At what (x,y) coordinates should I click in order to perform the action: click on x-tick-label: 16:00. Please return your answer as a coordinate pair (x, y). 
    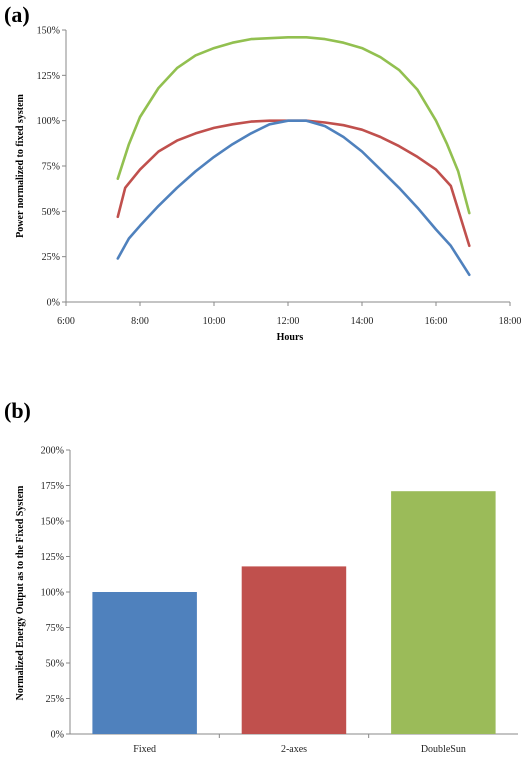
    Looking at the image, I should click on (436, 321).